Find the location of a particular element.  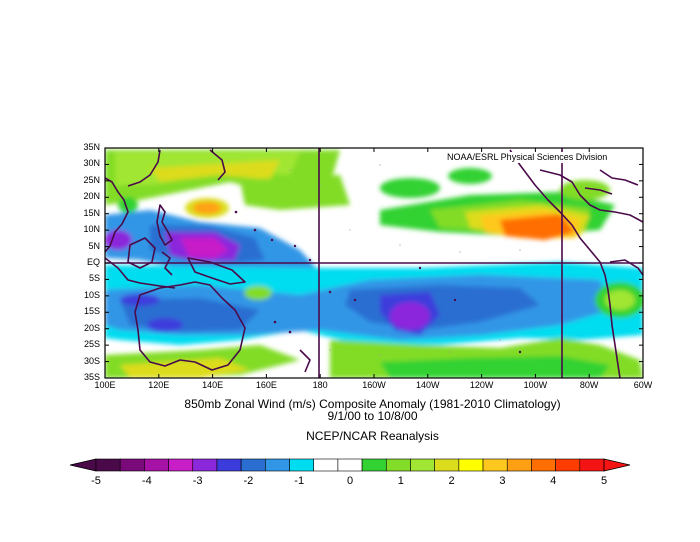

latitude-label: 20S is located at coordinates (91, 327).